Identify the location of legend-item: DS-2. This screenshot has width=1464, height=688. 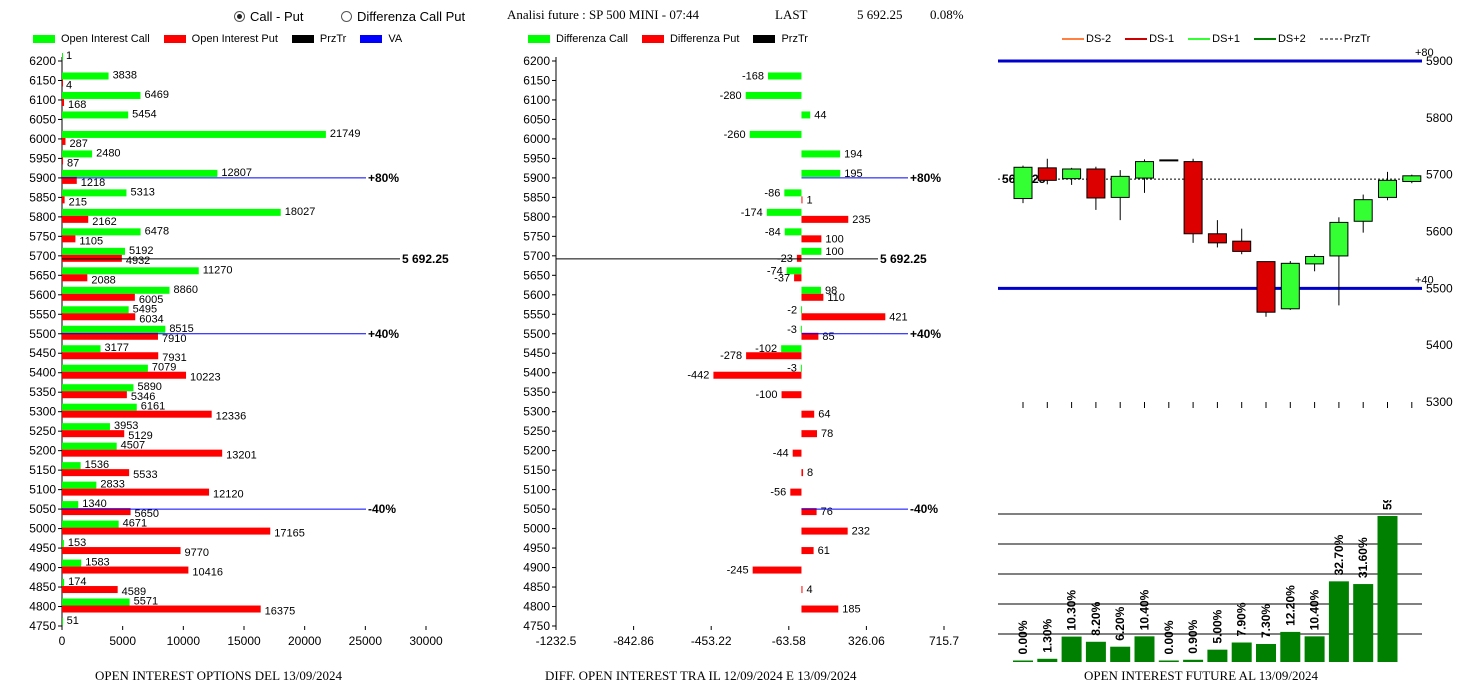
(1086, 39).